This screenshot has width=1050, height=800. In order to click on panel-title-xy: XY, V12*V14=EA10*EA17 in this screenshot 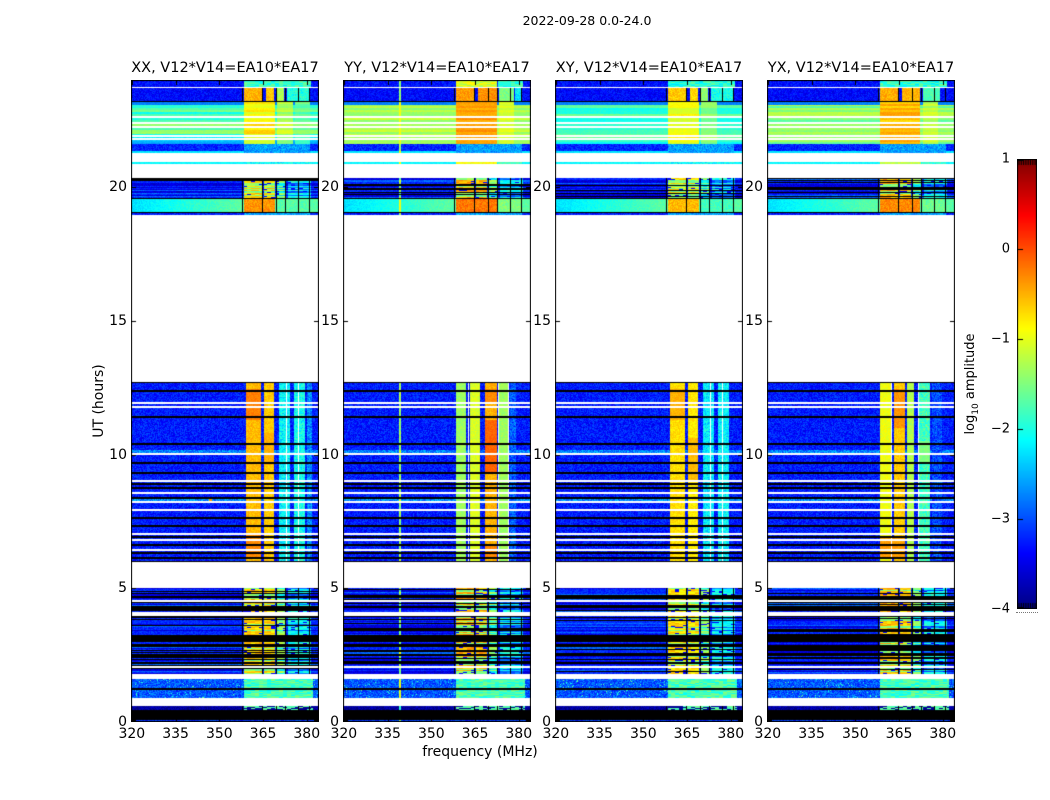, I will do `click(649, 68)`.